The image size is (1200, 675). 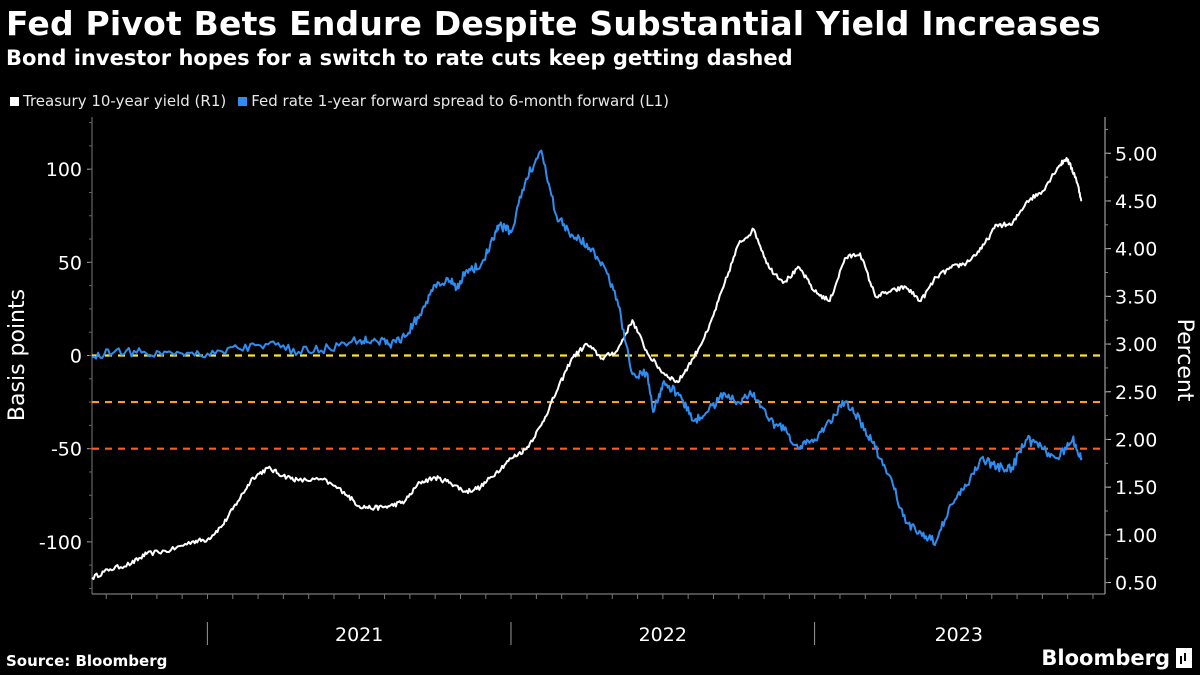 I want to click on source-note: Source: Bloomberg, so click(x=87, y=661).